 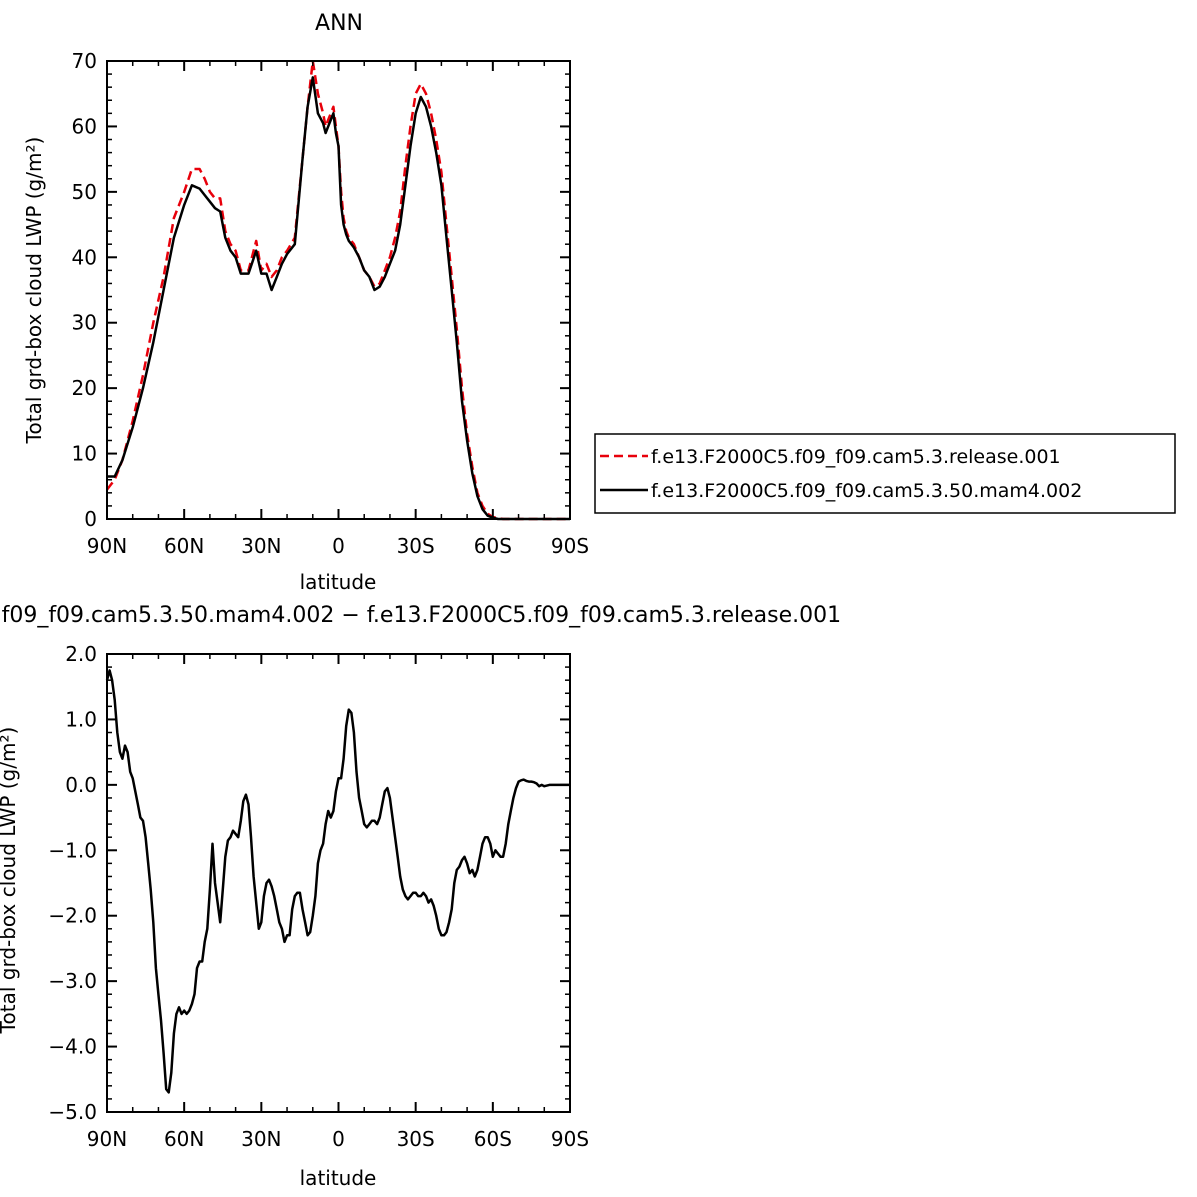 I want to click on legend-label-release: f.e13.F2000C5.f09_f09.cam5.3.release.001, so click(x=856, y=457).